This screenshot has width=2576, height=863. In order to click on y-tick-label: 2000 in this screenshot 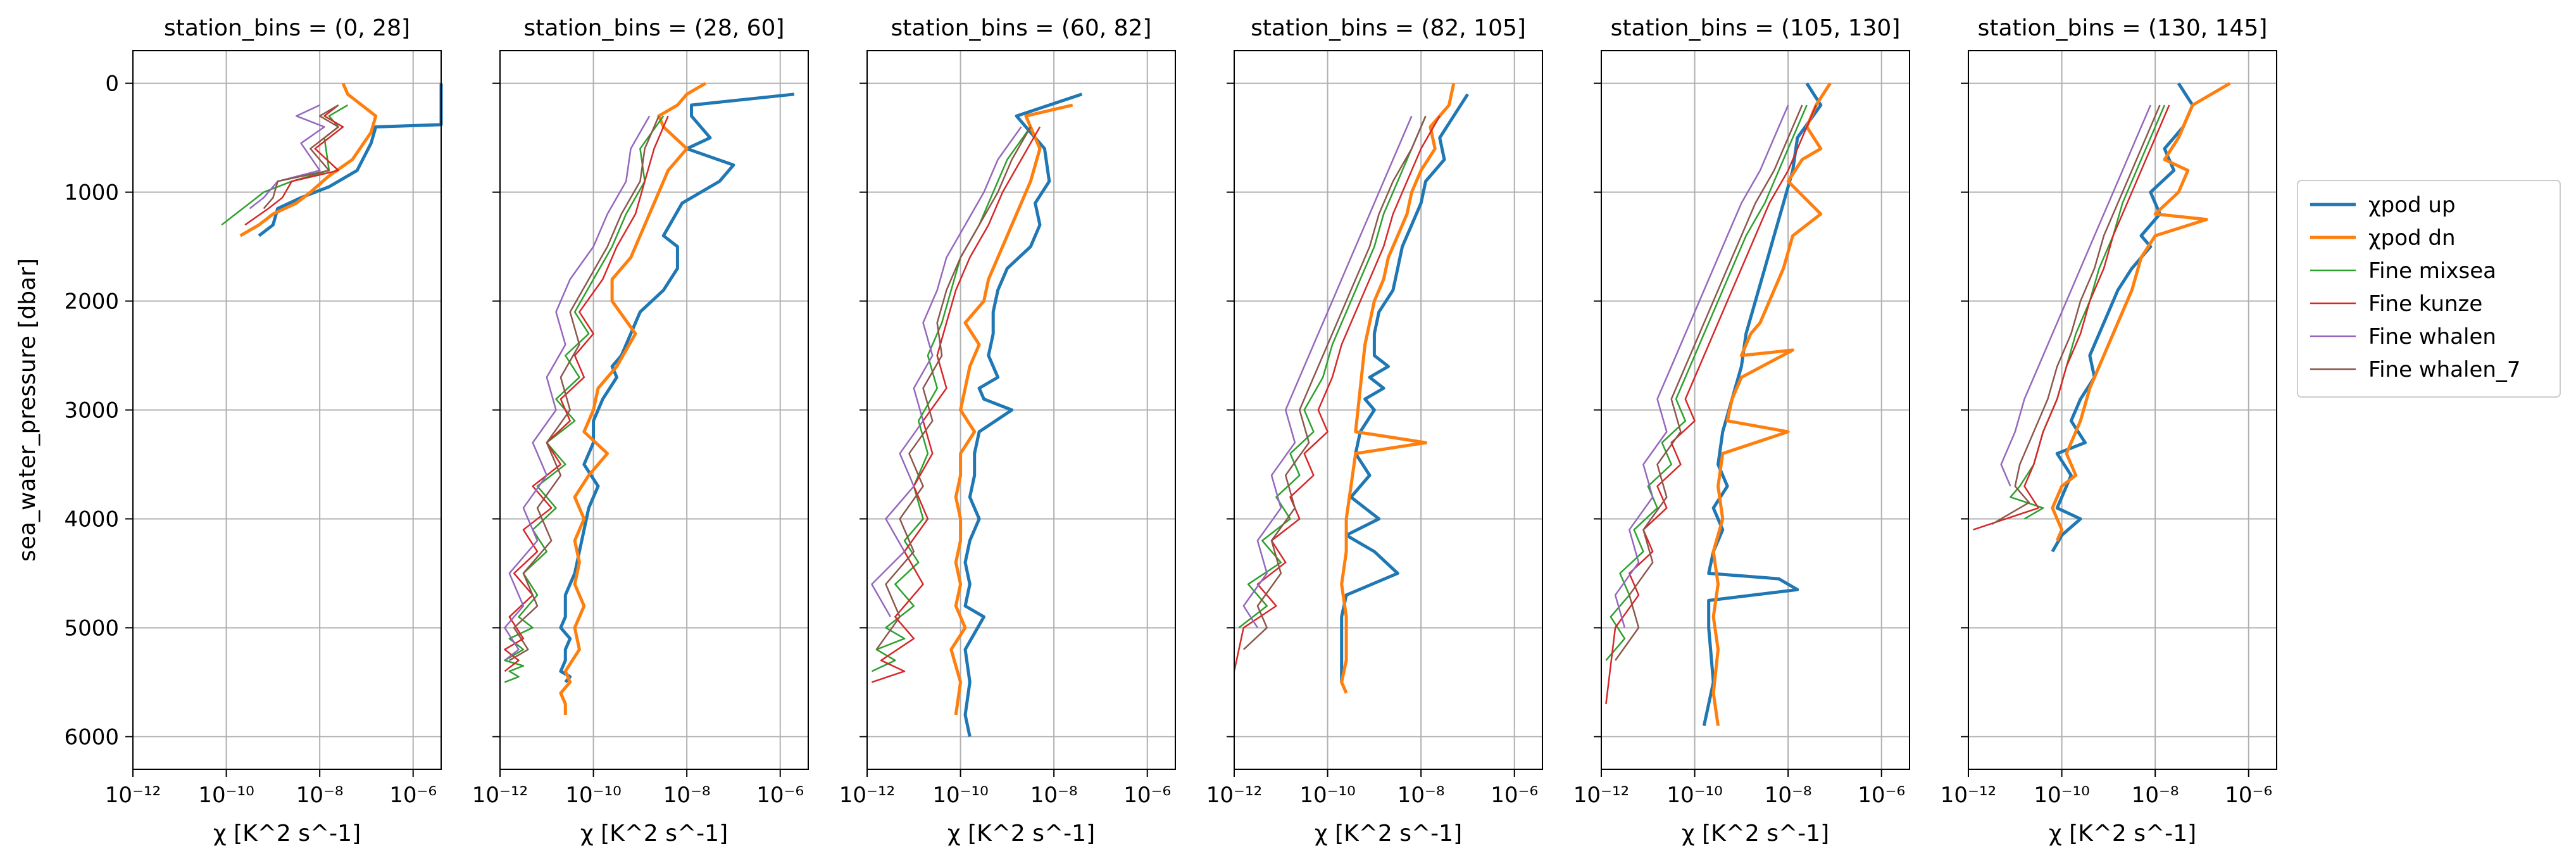, I will do `click(91, 302)`.